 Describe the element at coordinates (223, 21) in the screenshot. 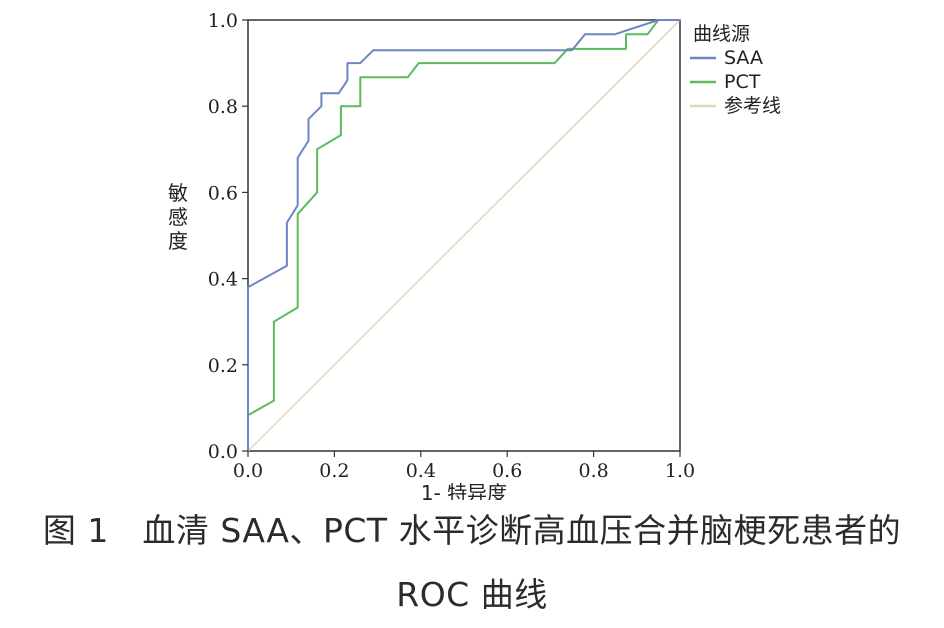

I see `y-tick-label: 1.0` at that location.